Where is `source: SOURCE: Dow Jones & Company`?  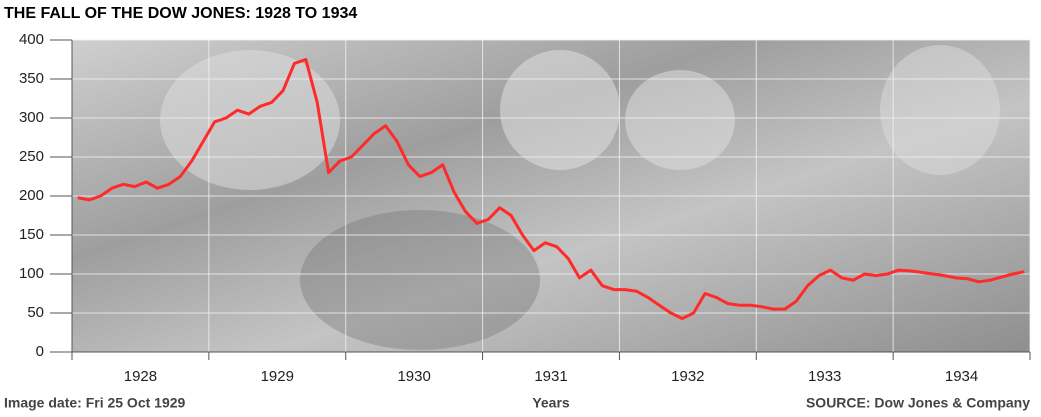
source: SOURCE: Dow Jones & Company is located at coordinates (918, 403).